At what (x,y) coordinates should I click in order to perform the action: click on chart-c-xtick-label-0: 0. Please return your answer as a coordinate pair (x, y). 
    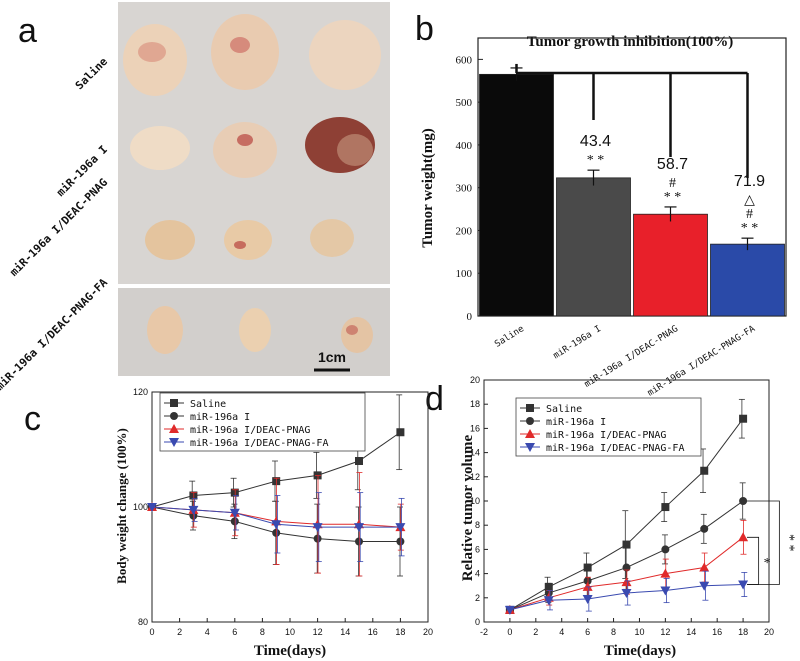
    Looking at the image, I should click on (151, 632).